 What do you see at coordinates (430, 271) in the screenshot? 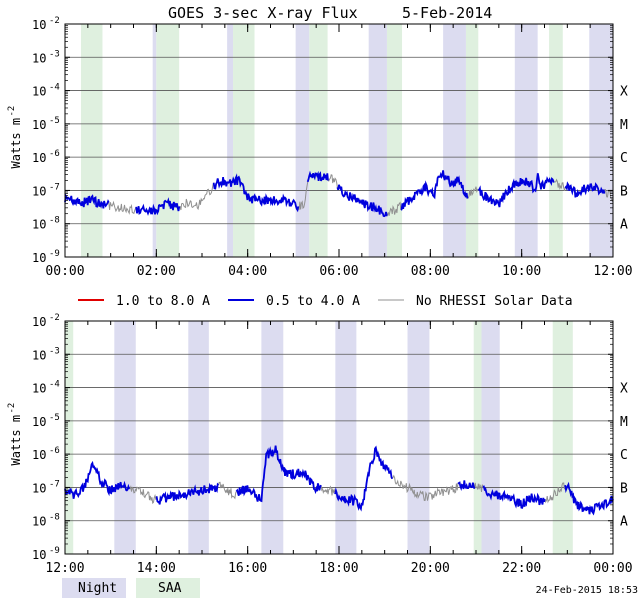
I see `xtick-label: 08:00` at bounding box center [430, 271].